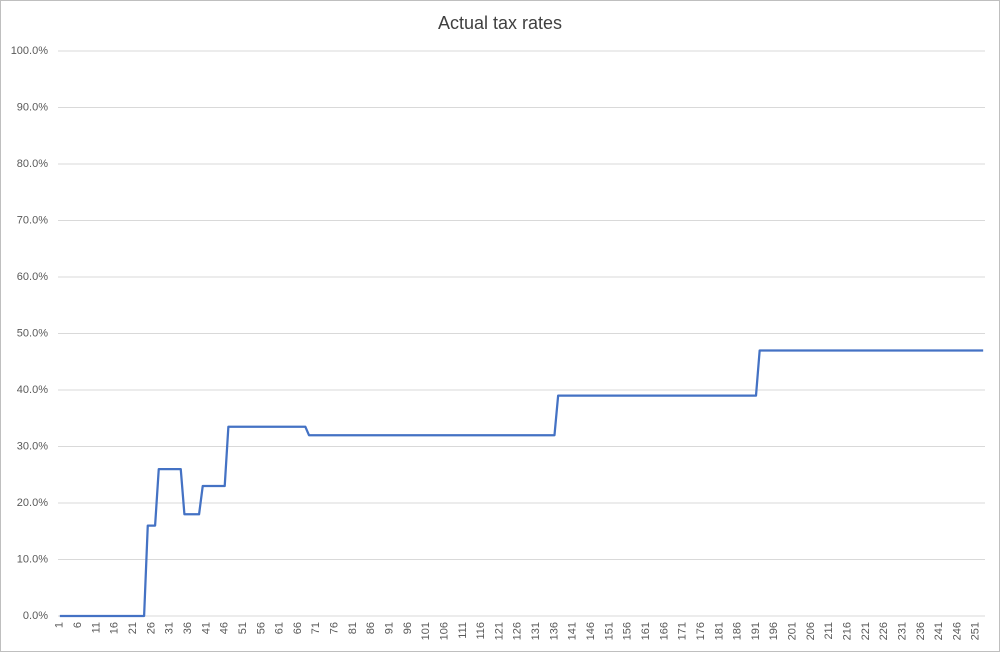  Describe the element at coordinates (32, 164) in the screenshot. I see `y-tick-label: 80.0%` at that location.